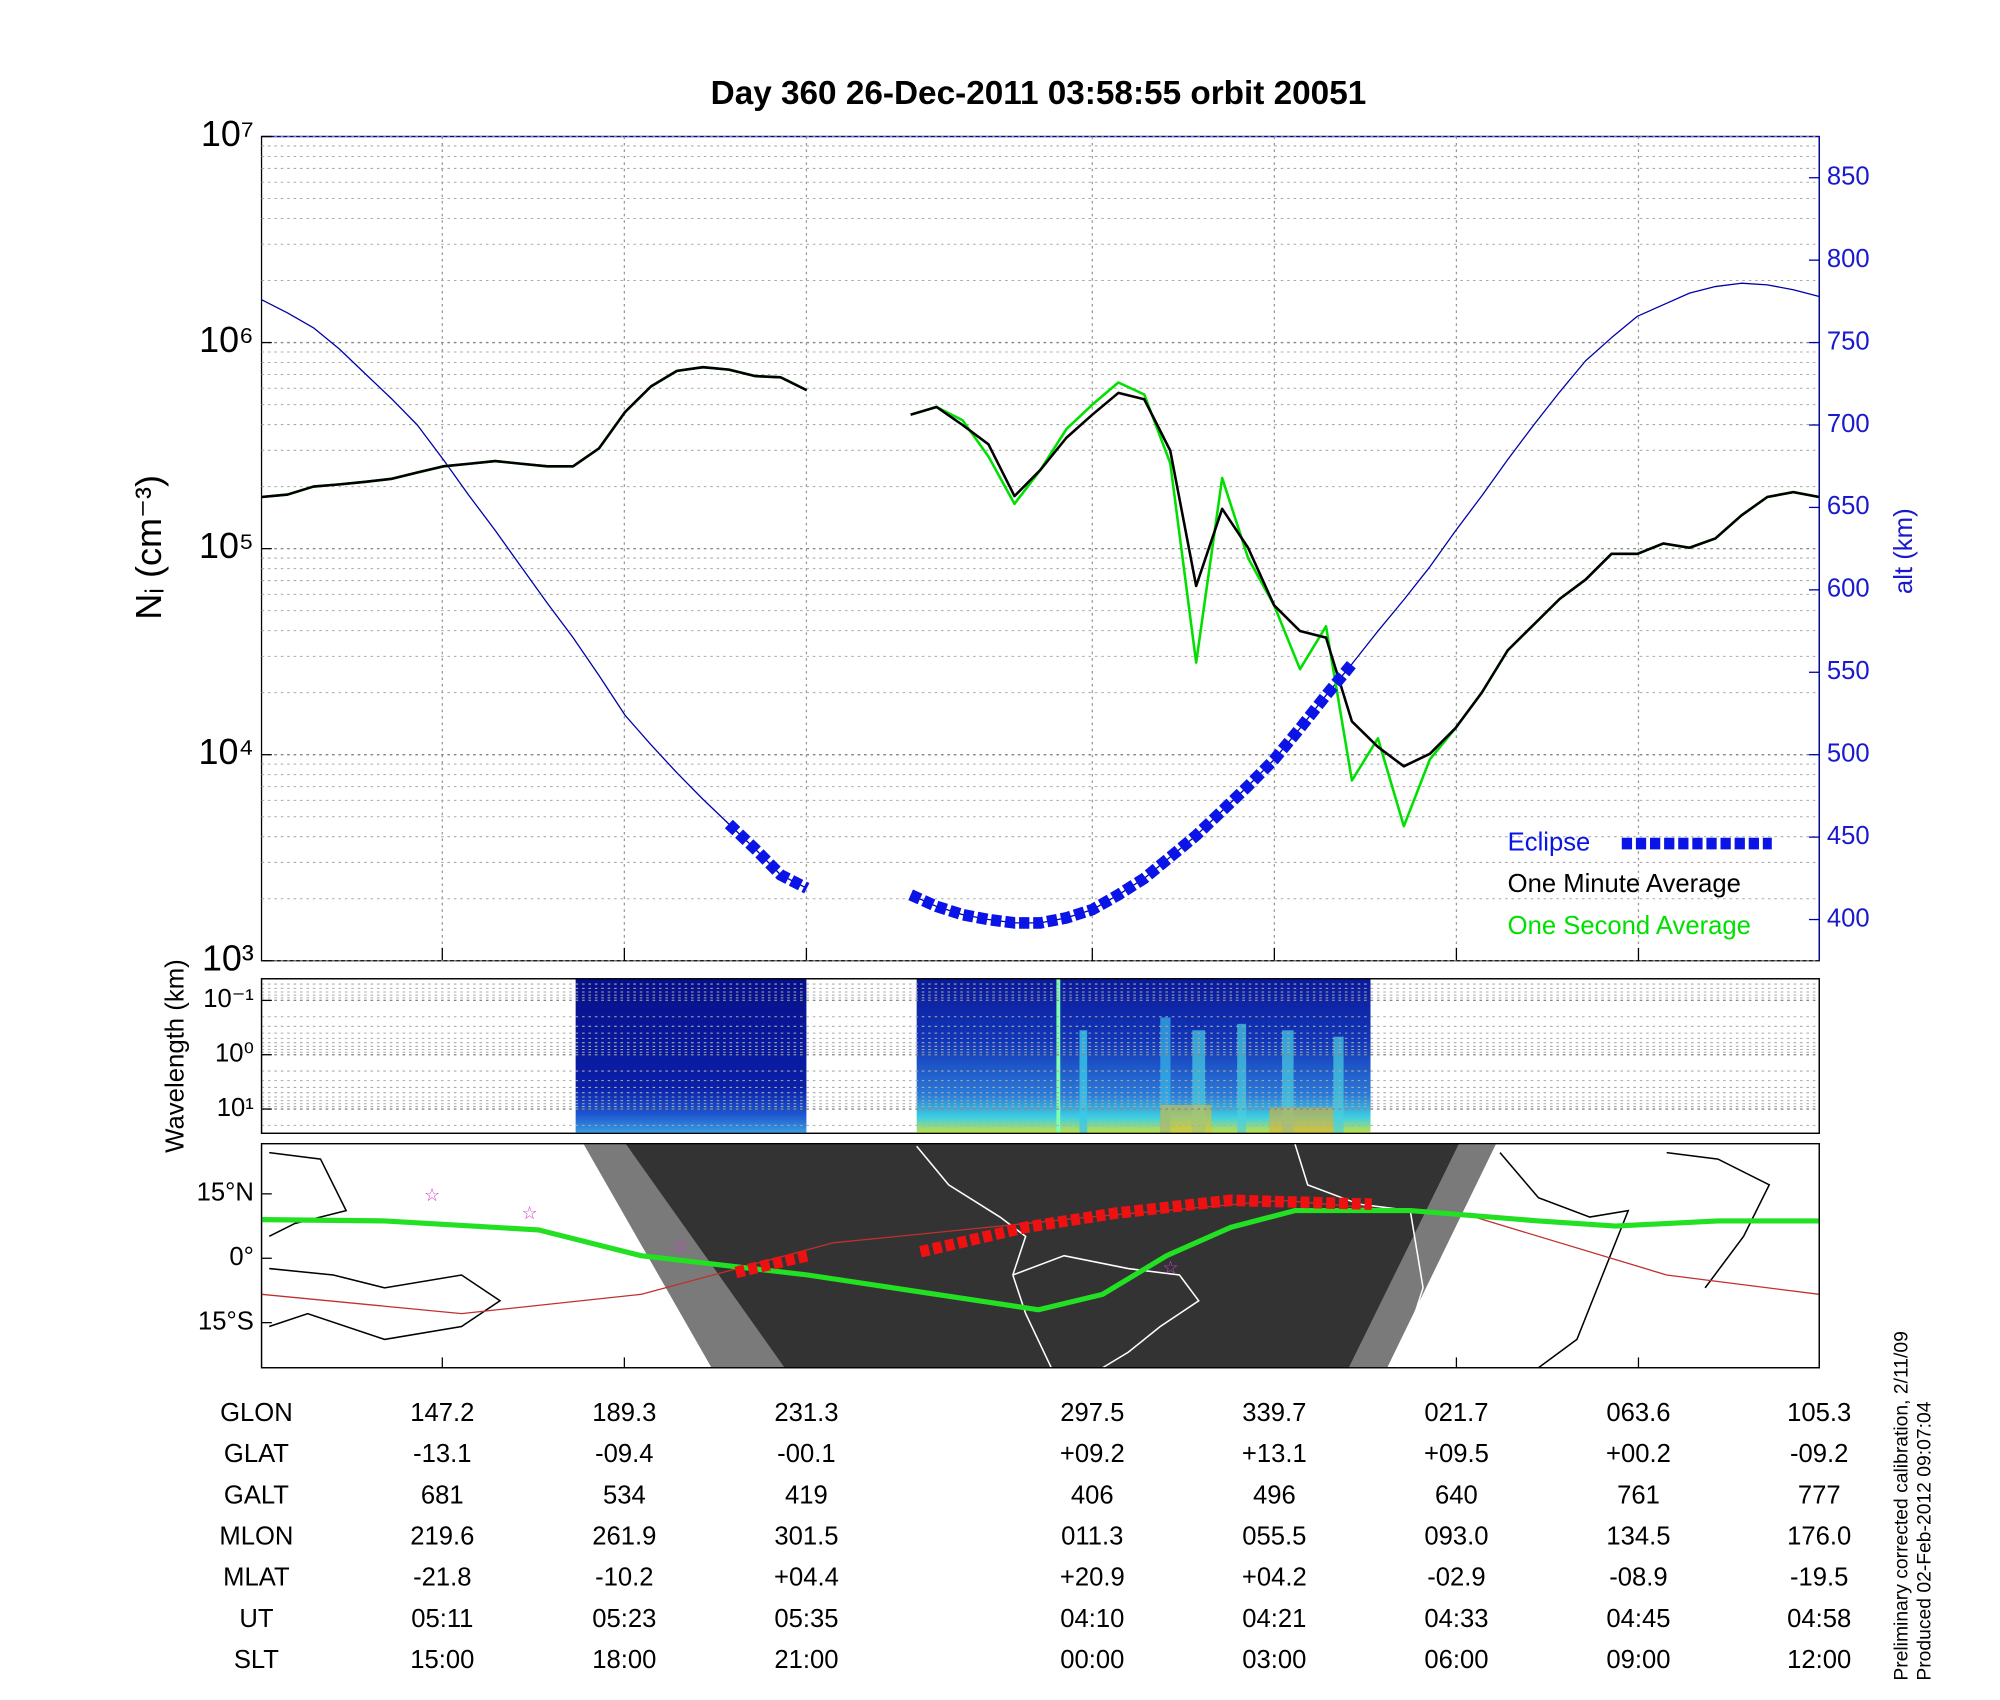 The width and height of the screenshot is (2000, 1700). What do you see at coordinates (1848, 259) in the screenshot?
I see `y2-tick-label: 800` at bounding box center [1848, 259].